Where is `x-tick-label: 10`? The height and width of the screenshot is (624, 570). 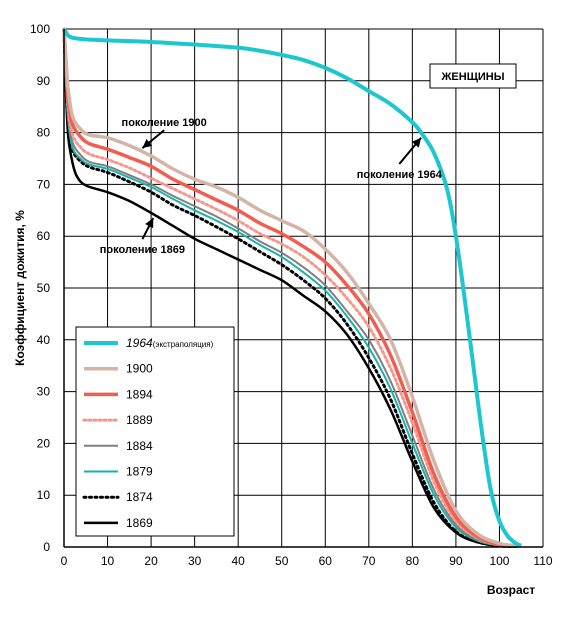
x-tick-label: 10 is located at coordinates (108, 561).